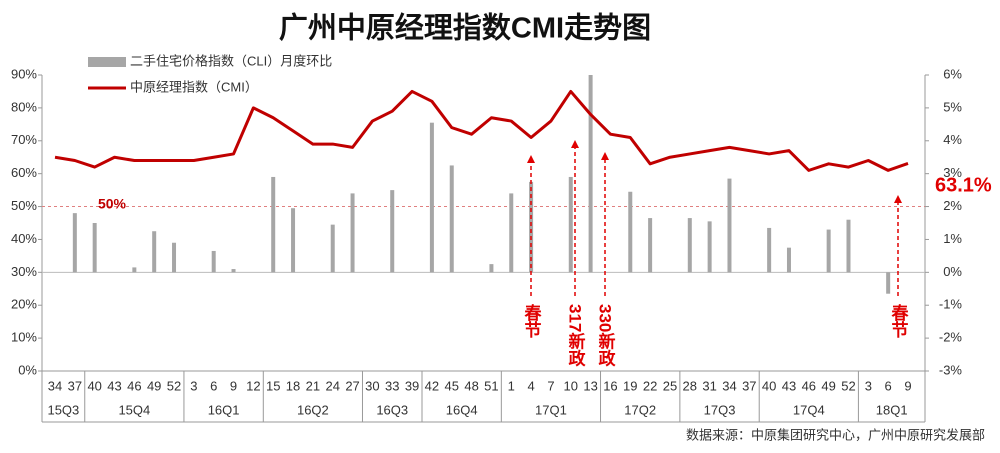  I want to click on legend-label: 中原经理指数（CMI）, so click(194, 86).